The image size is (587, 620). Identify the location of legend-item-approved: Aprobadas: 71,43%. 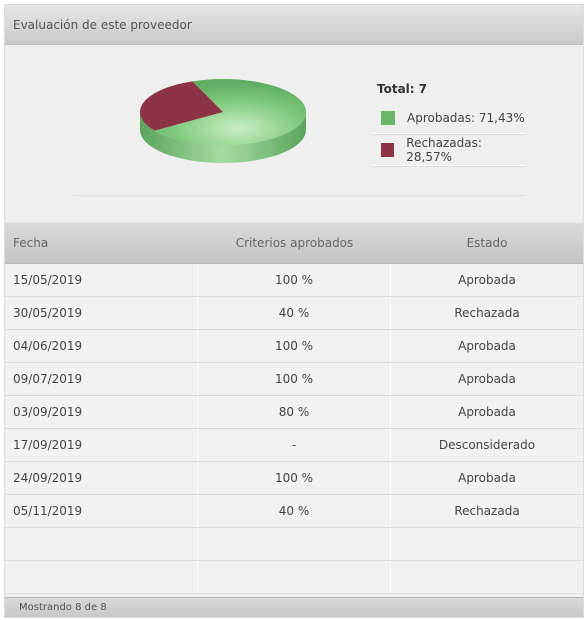
(449, 118).